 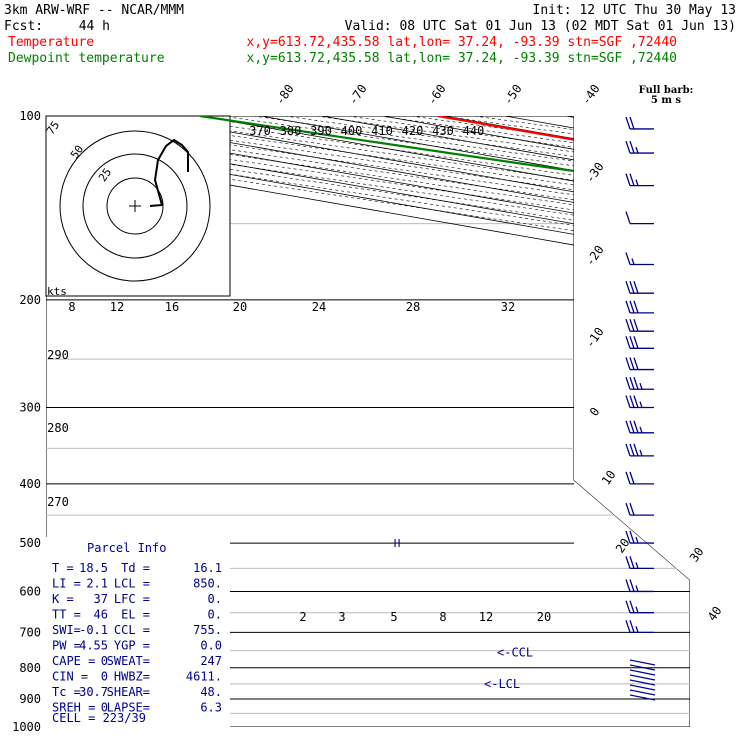 I want to click on isotherm-label: -50, so click(x=513, y=95).